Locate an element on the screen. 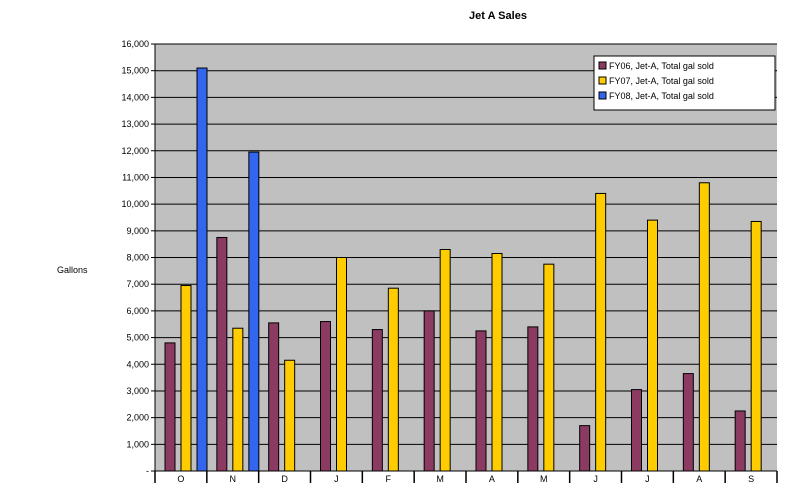 The width and height of the screenshot is (787, 491). y-tick-label: 11,000 is located at coordinates (135, 177).